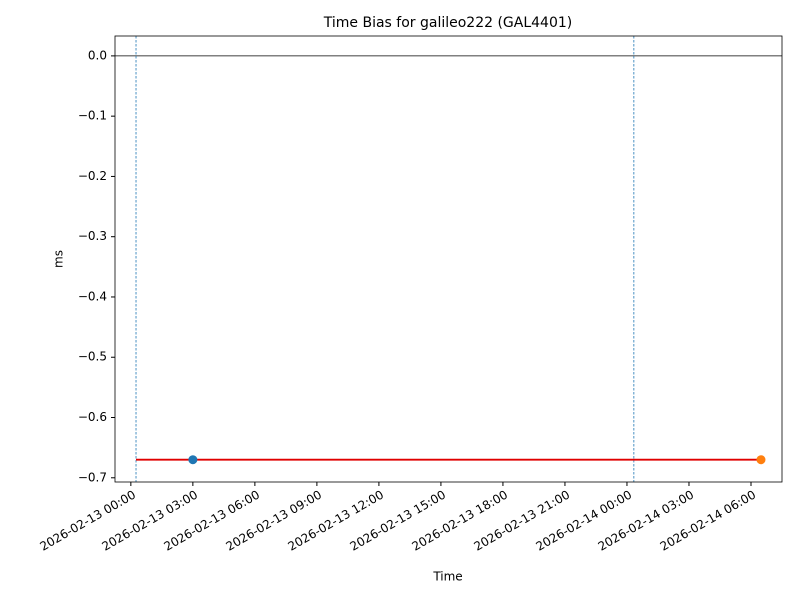  I want to click on x-axis-label: Time, so click(447, 577).